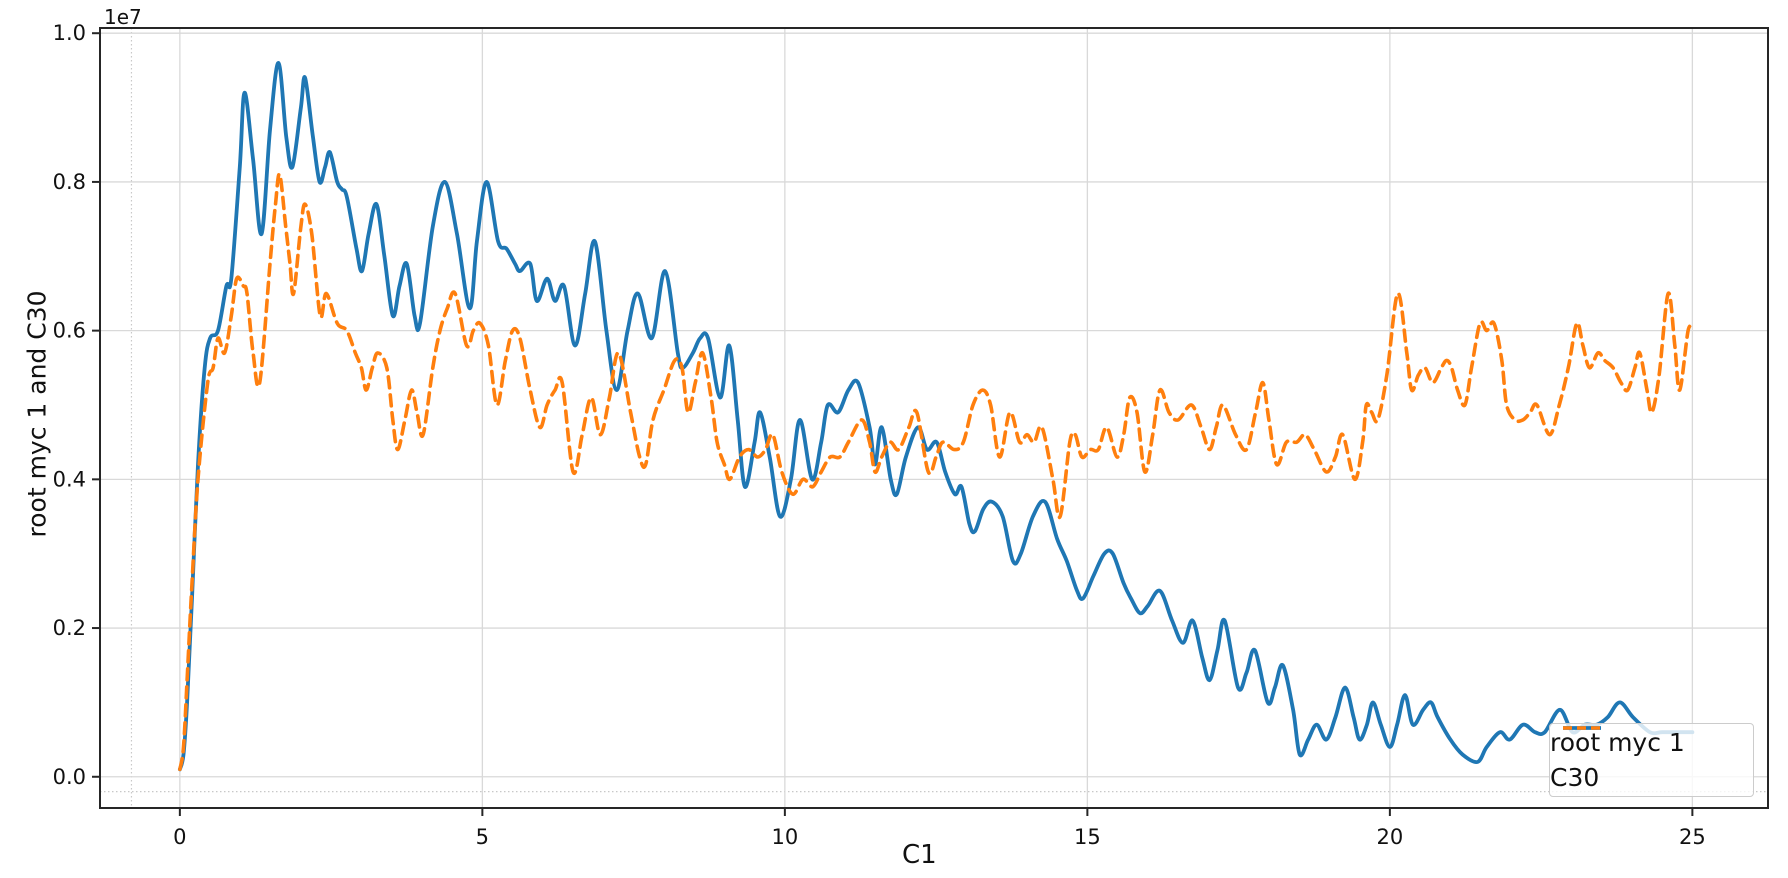 The image size is (1788, 878). What do you see at coordinates (1390, 837) in the screenshot?
I see `x-tick-label: 20` at bounding box center [1390, 837].